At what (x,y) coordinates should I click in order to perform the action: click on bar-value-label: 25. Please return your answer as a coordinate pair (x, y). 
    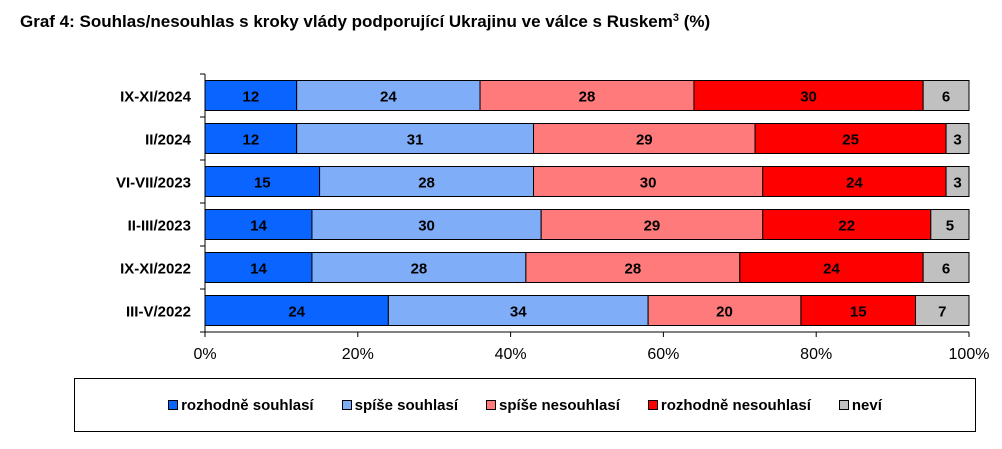
    Looking at the image, I should click on (850, 140).